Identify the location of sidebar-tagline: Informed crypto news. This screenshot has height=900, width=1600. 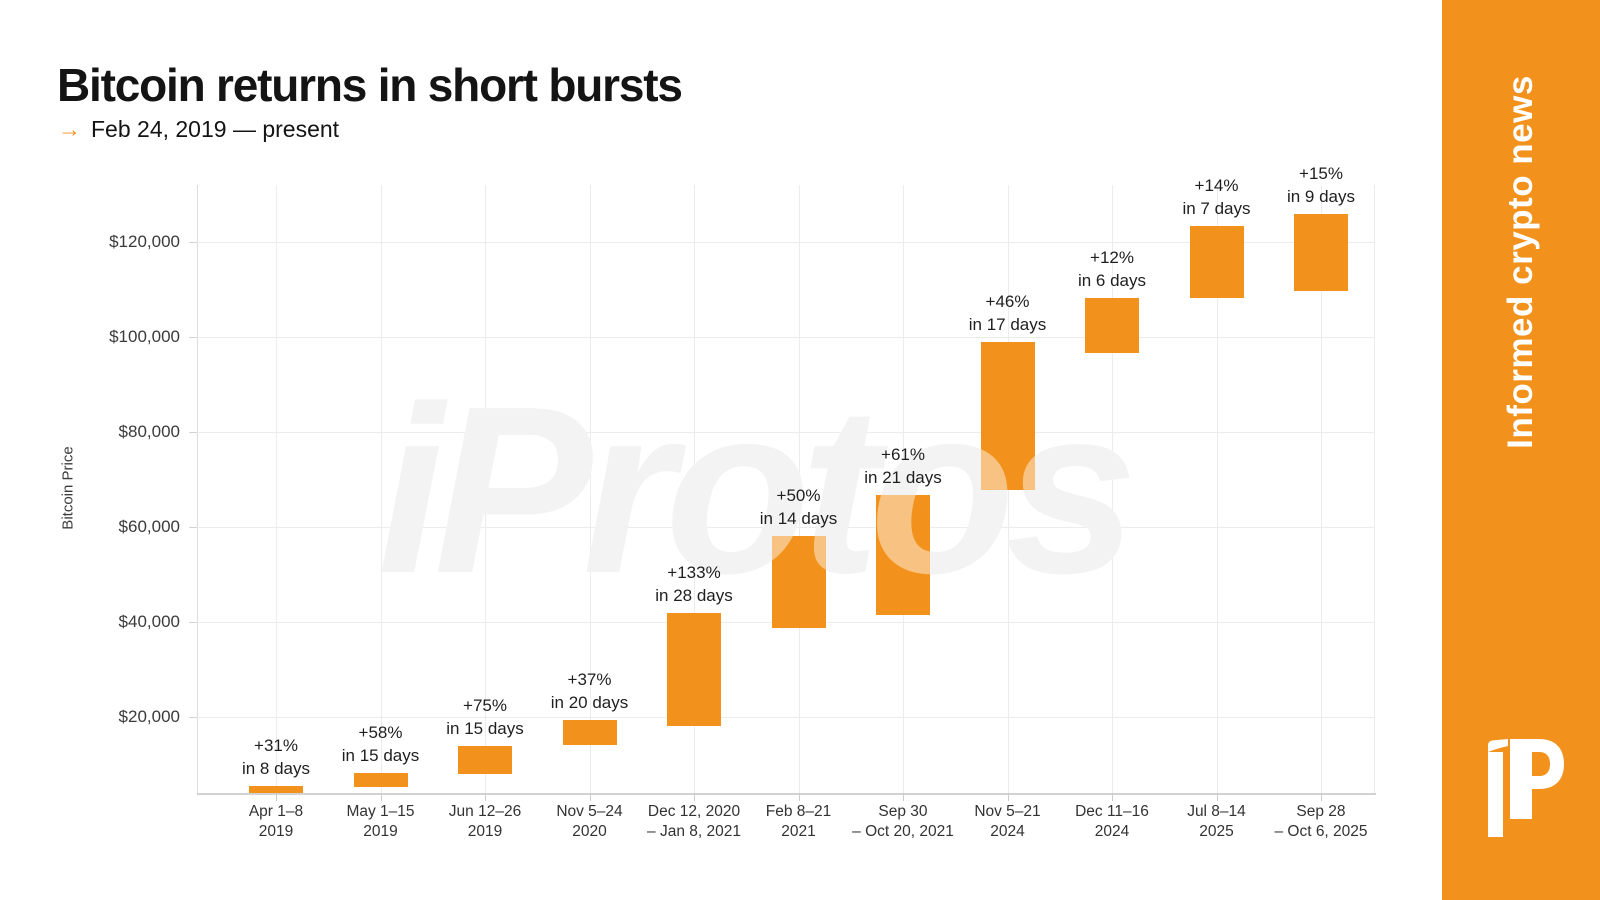
(1520, 262).